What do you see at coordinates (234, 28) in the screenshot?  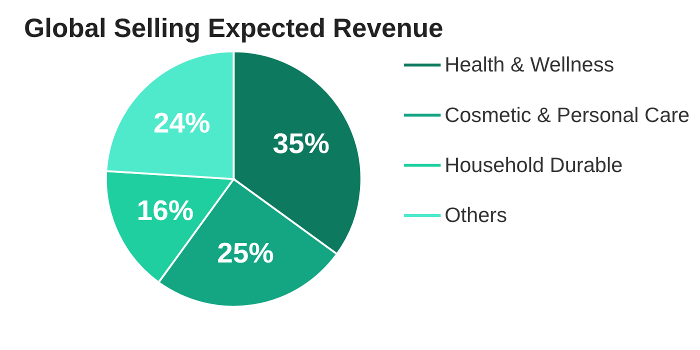 I see `chart-title: Global Selling Expected Revenue` at bounding box center [234, 28].